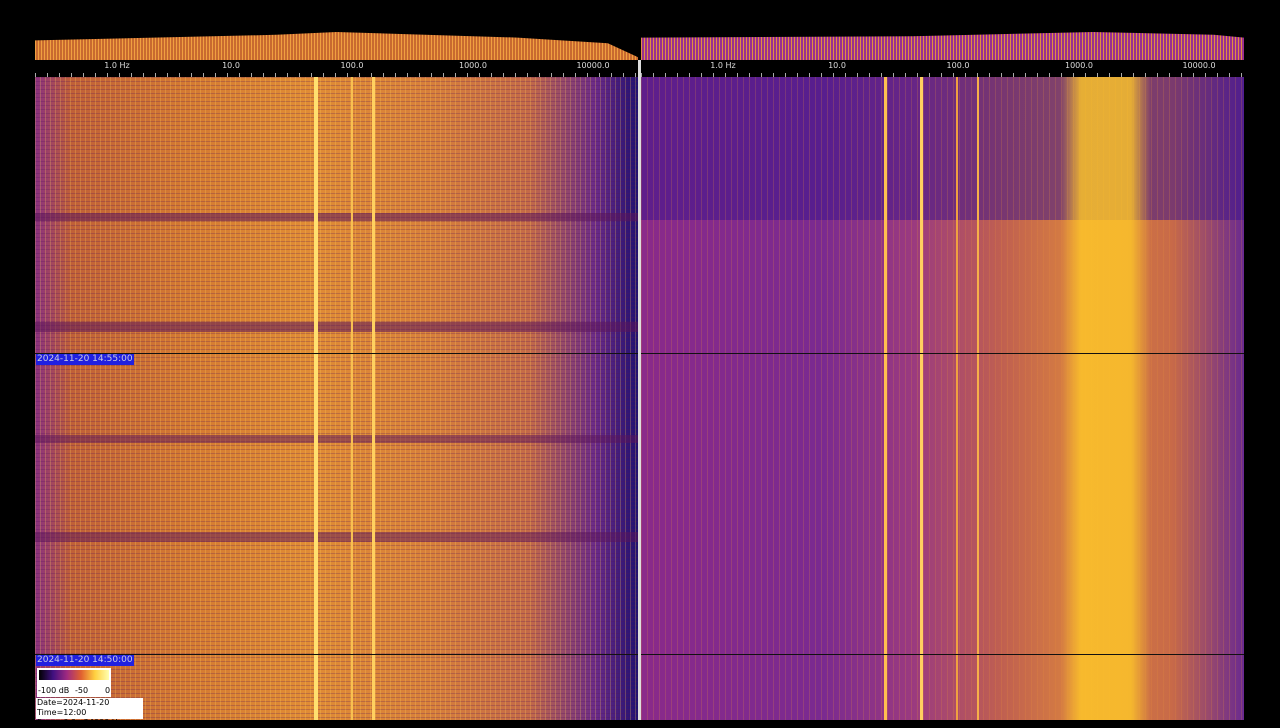 Image resolution: width=1280 pixels, height=728 pixels. What do you see at coordinates (74, 675) in the screenshot?
I see `color-bar` at bounding box center [74, 675].